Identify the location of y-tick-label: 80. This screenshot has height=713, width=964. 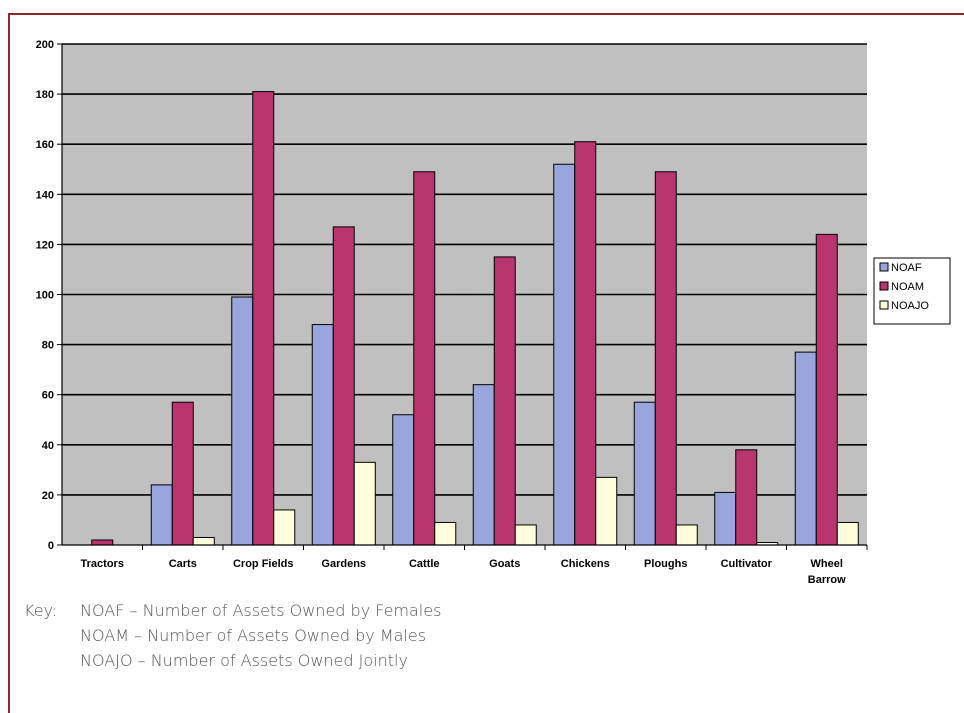
(48, 346).